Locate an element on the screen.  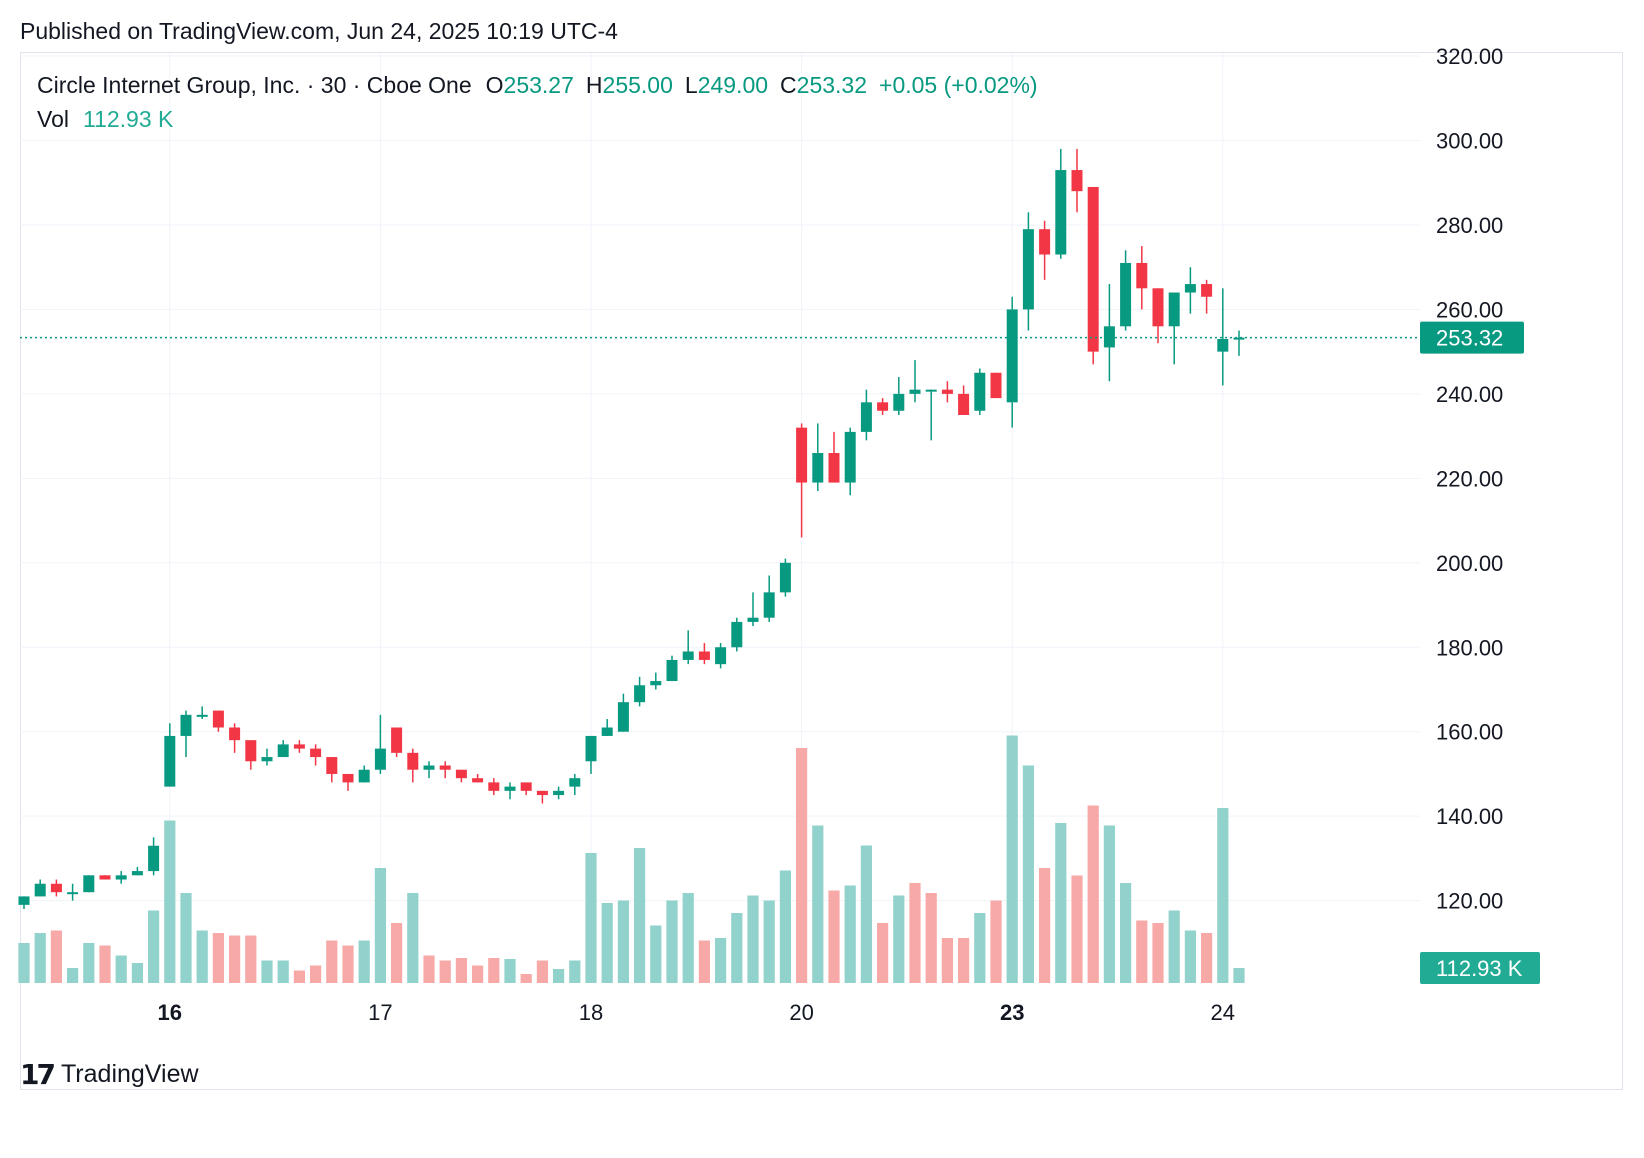
time-tick-label: 24 is located at coordinates (1223, 1012).